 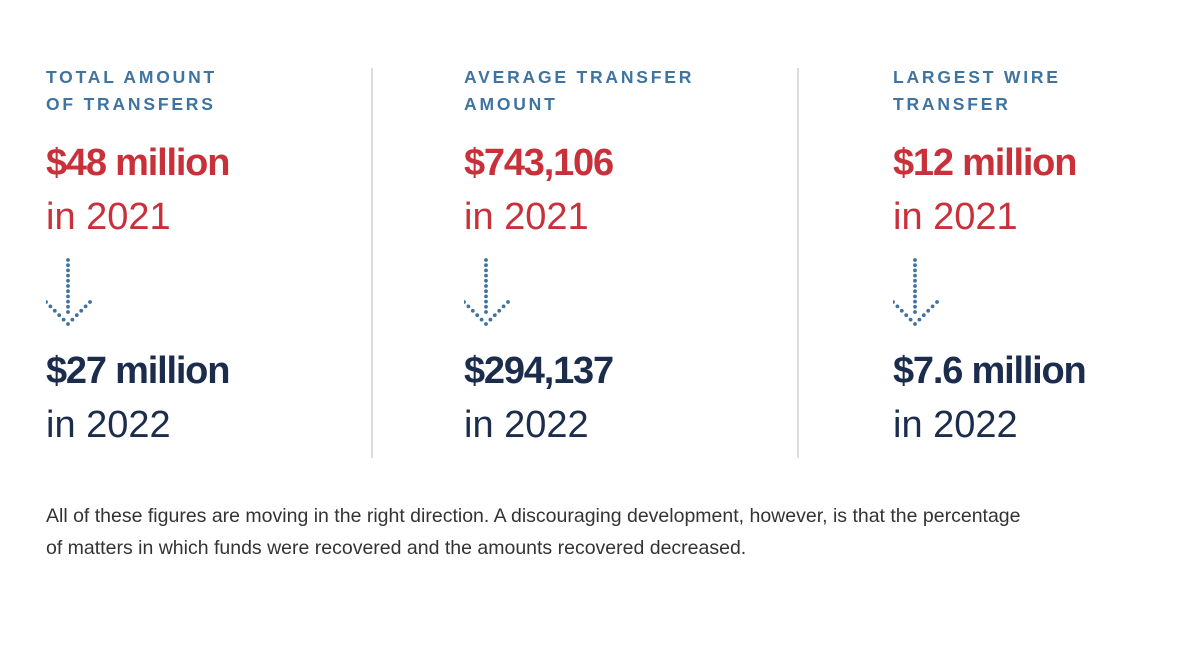 What do you see at coordinates (985, 163) in the screenshot?
I see `value-2021: $12 million` at bounding box center [985, 163].